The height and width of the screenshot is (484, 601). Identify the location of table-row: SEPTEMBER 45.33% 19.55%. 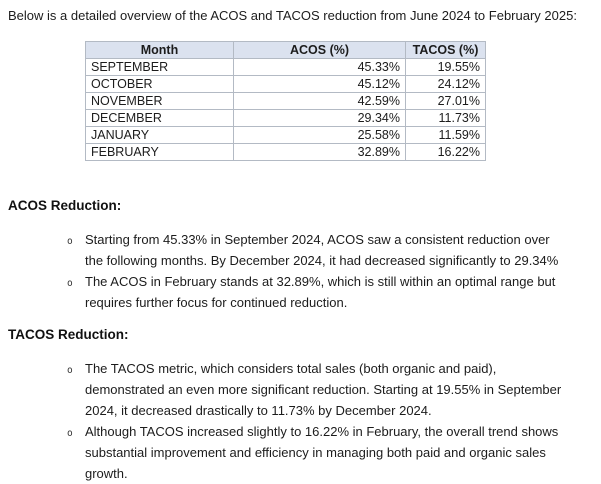
(285, 67).